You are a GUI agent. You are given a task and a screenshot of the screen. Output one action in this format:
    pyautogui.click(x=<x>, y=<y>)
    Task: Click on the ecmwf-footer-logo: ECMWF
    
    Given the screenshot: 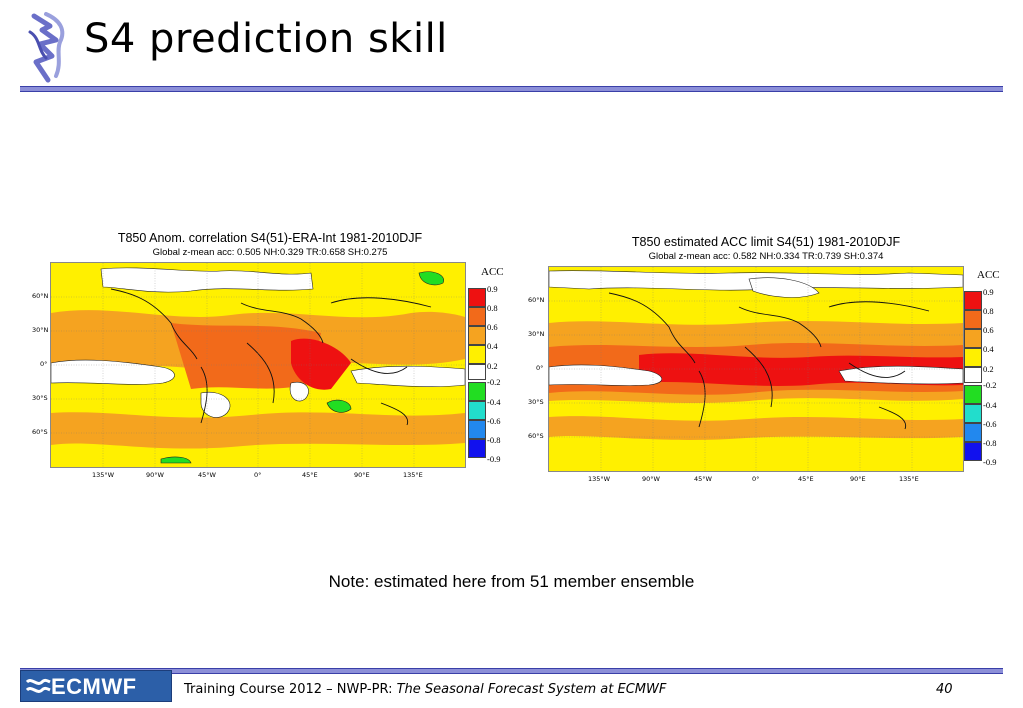 What is the action you would take?
    pyautogui.click(x=96, y=686)
    